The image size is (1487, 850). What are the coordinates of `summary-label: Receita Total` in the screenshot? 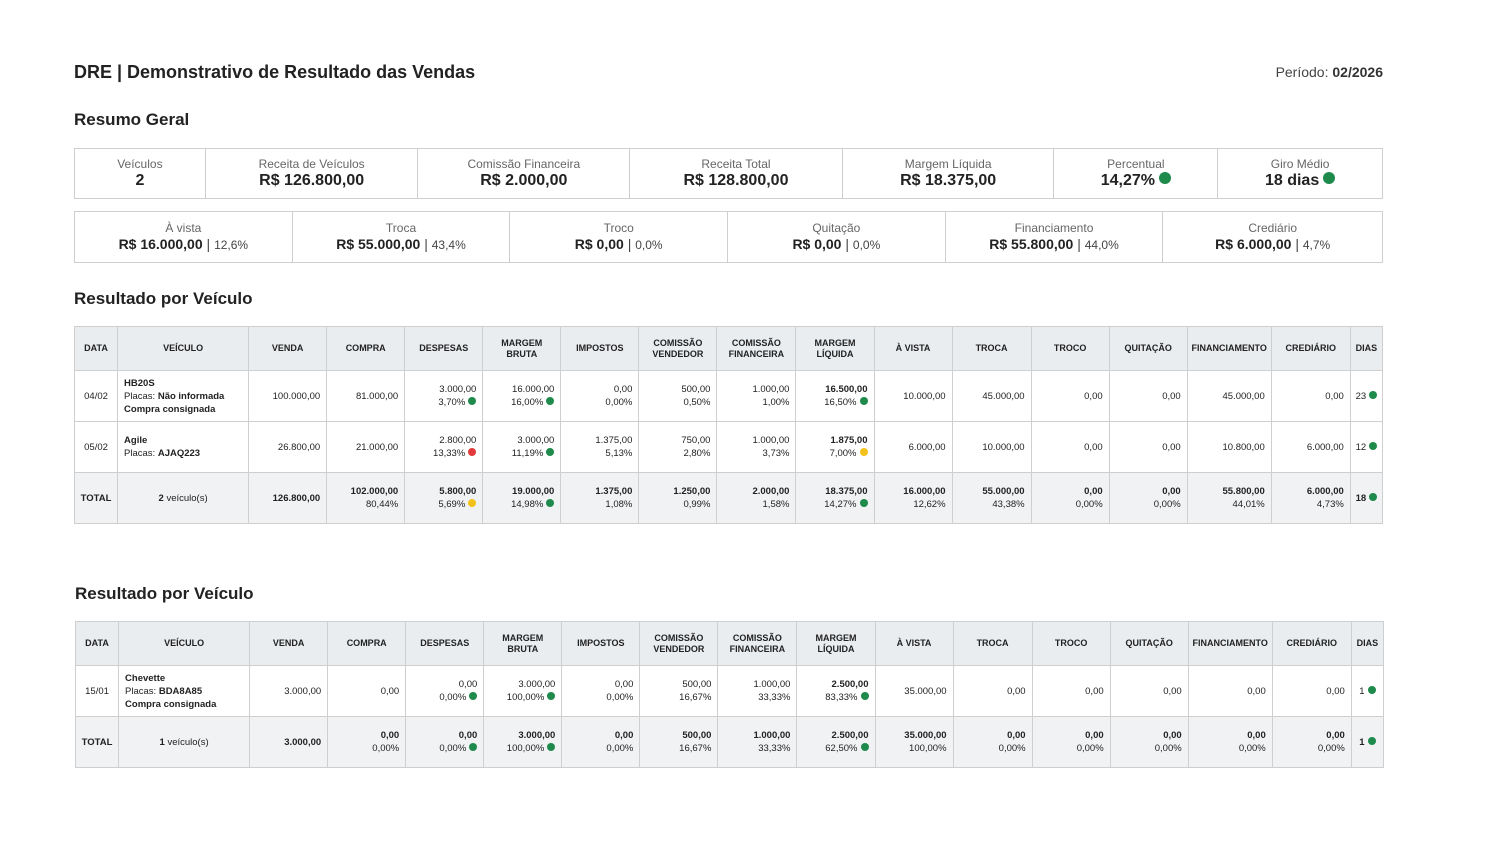 It's located at (736, 163).